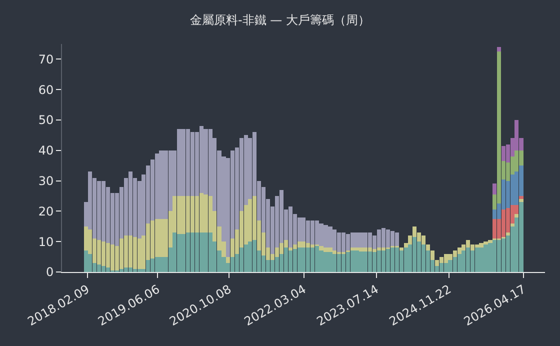  Describe the element at coordinates (46, 181) in the screenshot. I see `y-tick-label: 30` at that location.